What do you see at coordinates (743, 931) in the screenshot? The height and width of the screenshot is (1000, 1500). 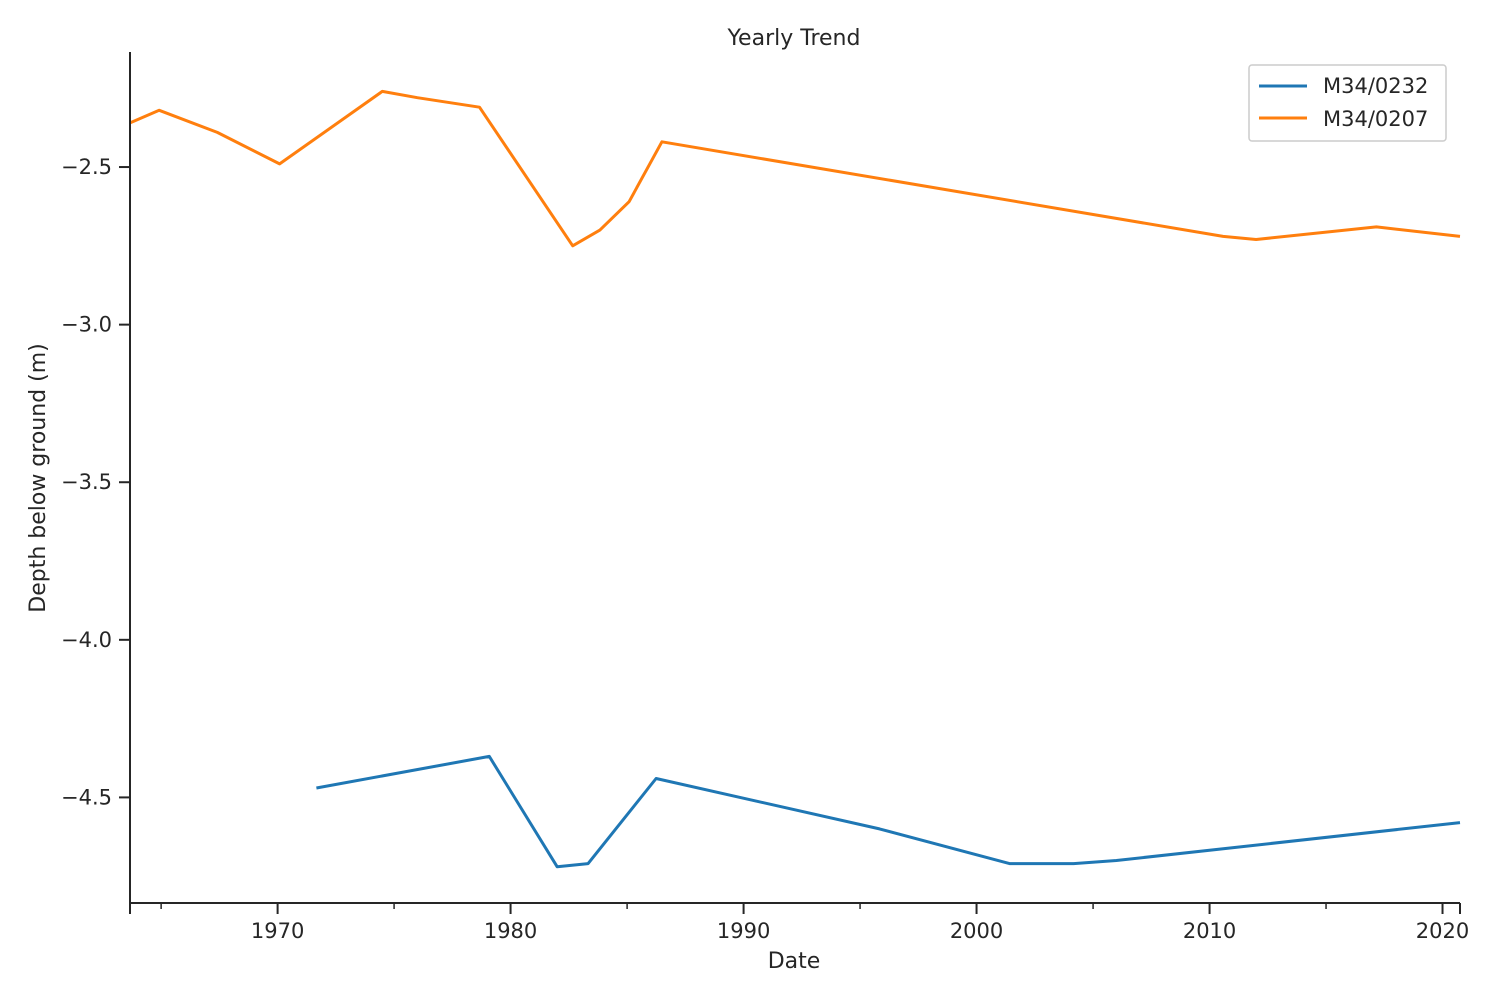 I see `x-tick-label: 1990` at bounding box center [743, 931].